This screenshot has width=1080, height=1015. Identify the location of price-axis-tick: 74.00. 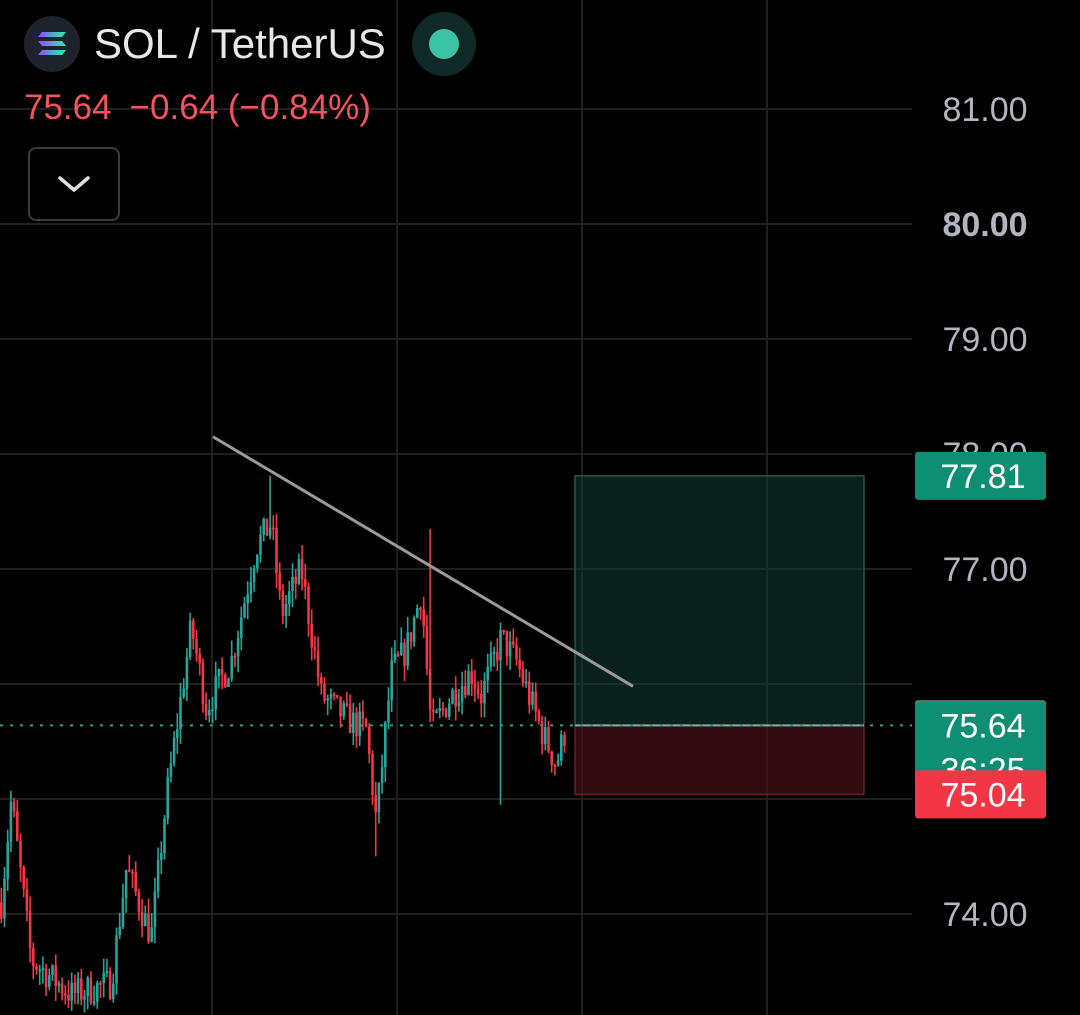
(984, 915).